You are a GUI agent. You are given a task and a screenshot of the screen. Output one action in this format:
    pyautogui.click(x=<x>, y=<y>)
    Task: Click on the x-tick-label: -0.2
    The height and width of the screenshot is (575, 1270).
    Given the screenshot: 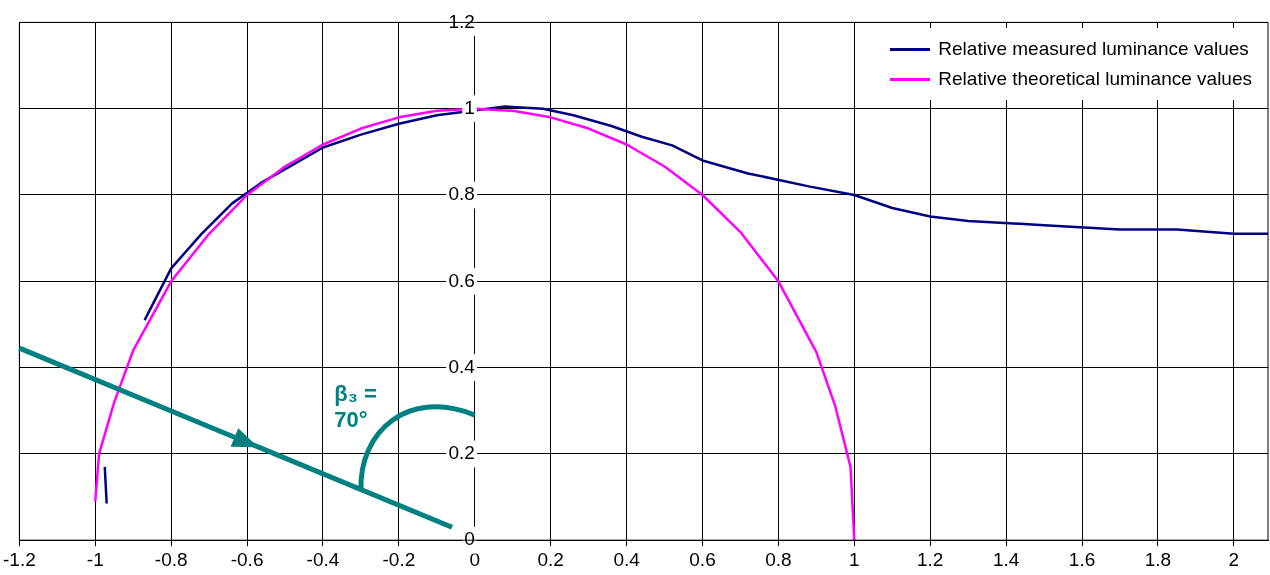 What is the action you would take?
    pyautogui.click(x=399, y=559)
    